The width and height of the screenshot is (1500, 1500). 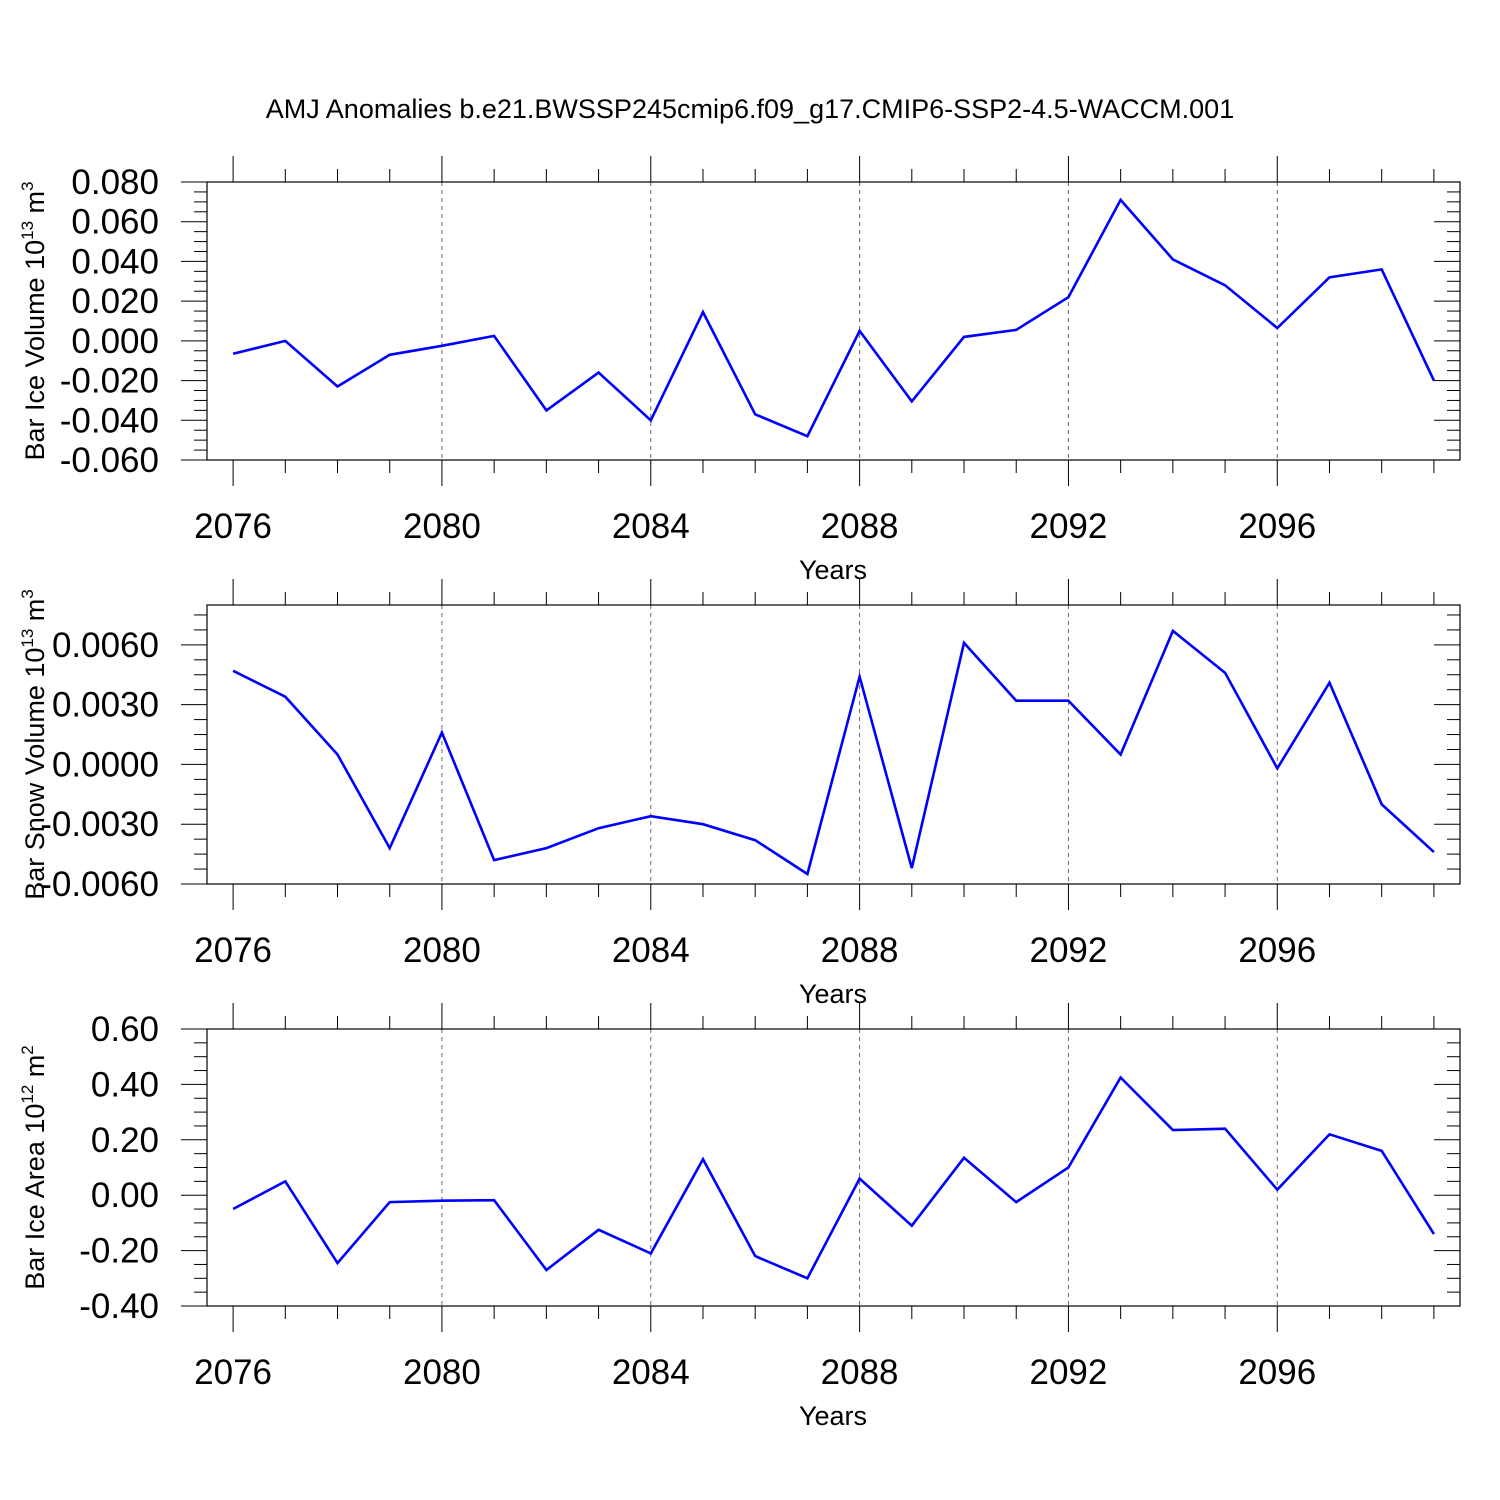 I want to click on y-tick-label: 0.040, so click(x=115, y=261).